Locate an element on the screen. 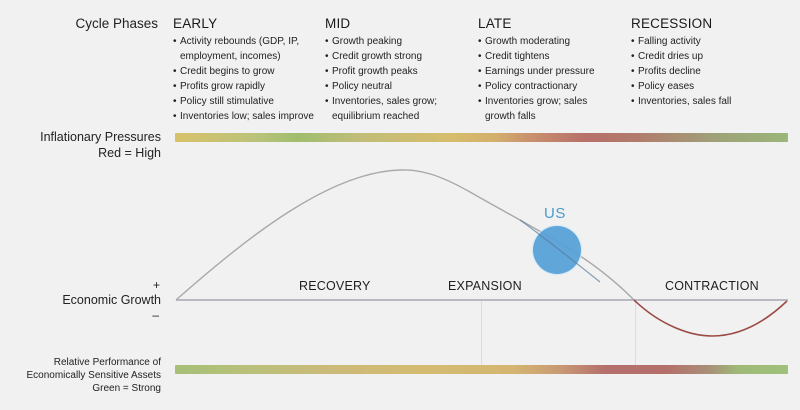 This screenshot has width=800, height=410. phase-bullet: Profit growth peaks is located at coordinates (390, 71).